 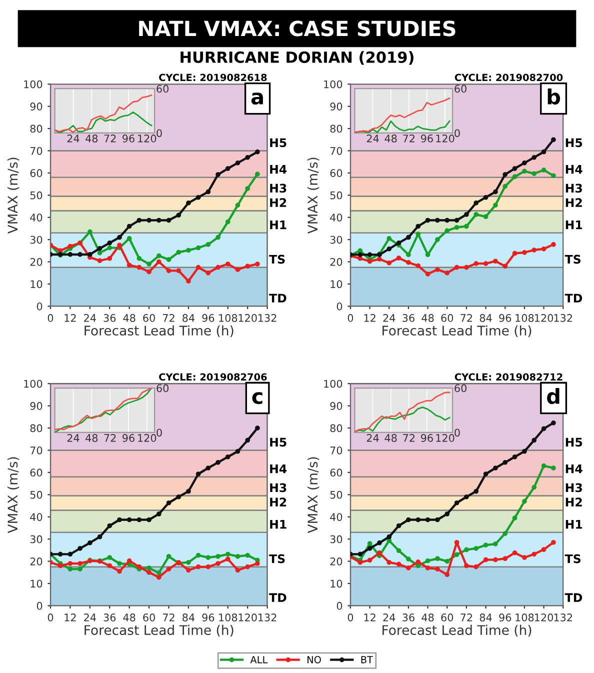 What do you see at coordinates (367, 660) in the screenshot?
I see `legend-label: BT` at bounding box center [367, 660].